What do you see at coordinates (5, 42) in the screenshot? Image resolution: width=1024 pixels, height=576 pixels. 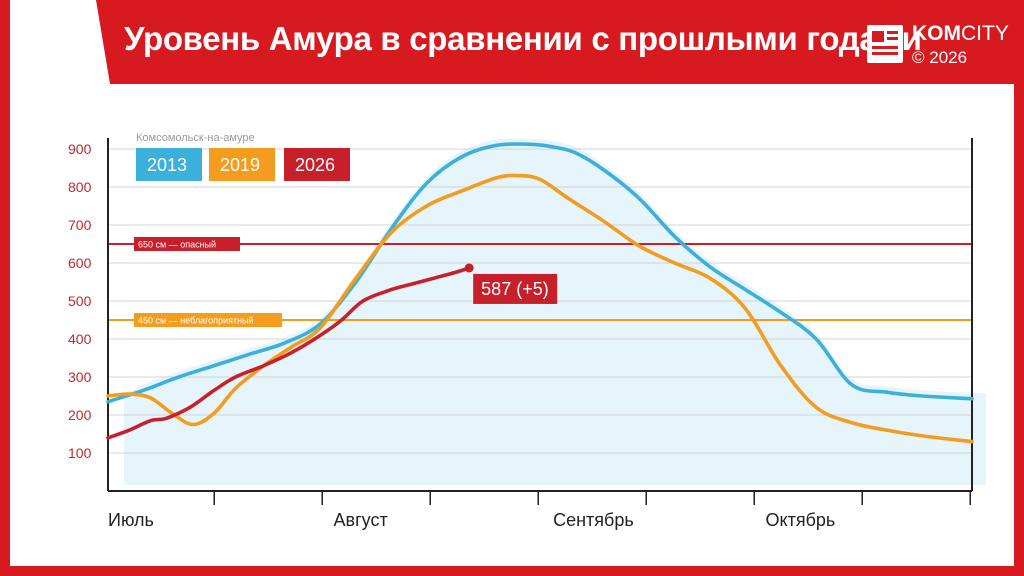 I see `banner-left-strip` at bounding box center [5, 42].